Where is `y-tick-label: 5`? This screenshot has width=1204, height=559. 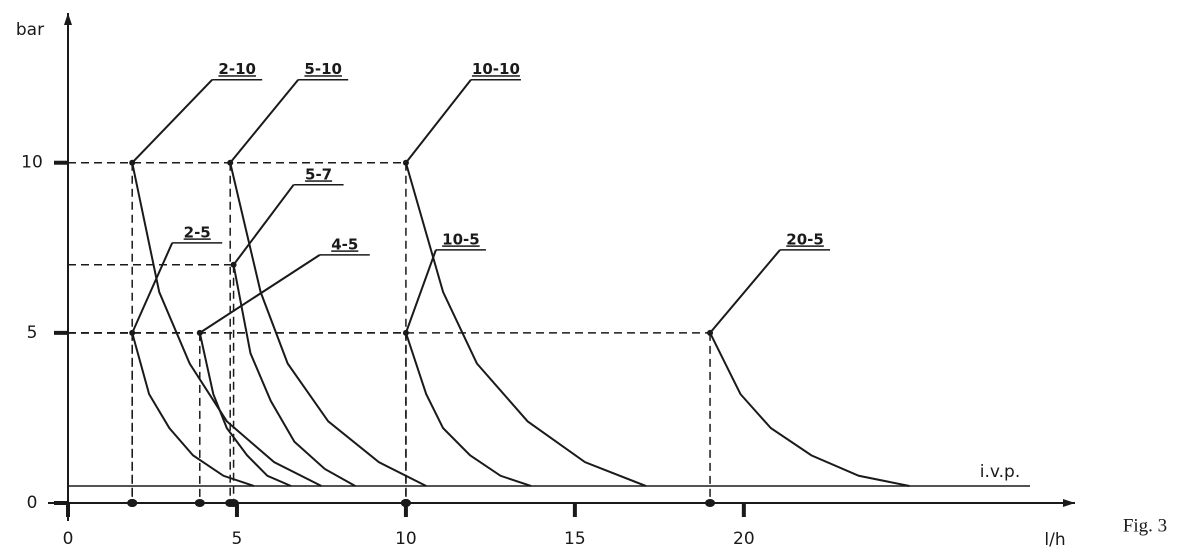 y-tick-label: 5 is located at coordinates (32, 333).